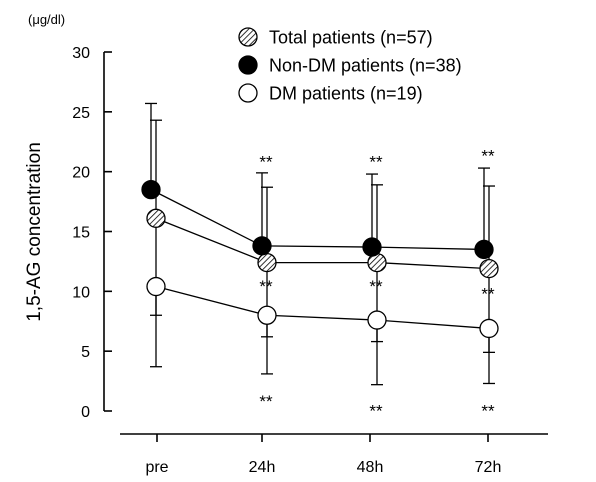 The height and width of the screenshot is (482, 596). What do you see at coordinates (156, 467) in the screenshot?
I see `x-tick-label: pre` at bounding box center [156, 467].